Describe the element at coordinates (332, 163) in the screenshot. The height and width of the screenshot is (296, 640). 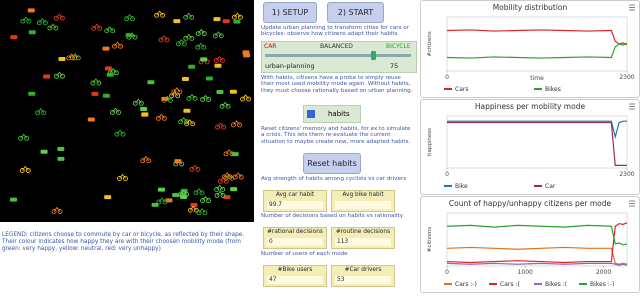
I see `reset-button: Reset habits` at that location.